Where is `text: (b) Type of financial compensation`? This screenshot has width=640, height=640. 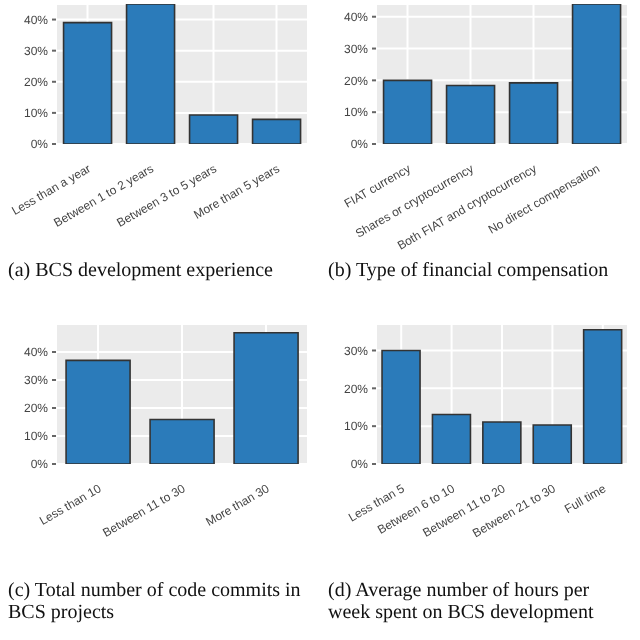 text: (b) Type of financial compensation is located at coordinates (468, 271).